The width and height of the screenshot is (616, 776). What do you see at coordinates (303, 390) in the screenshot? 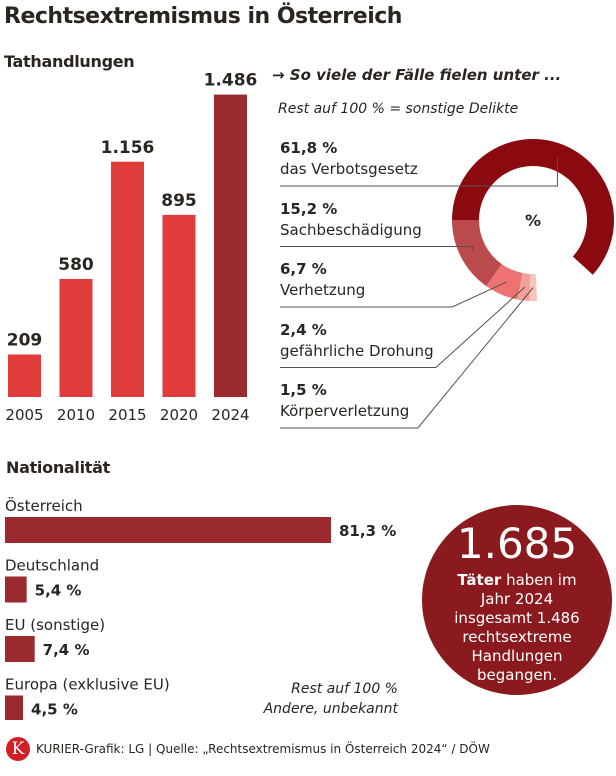
I see `slice-value: 1,5 %` at bounding box center [303, 390].